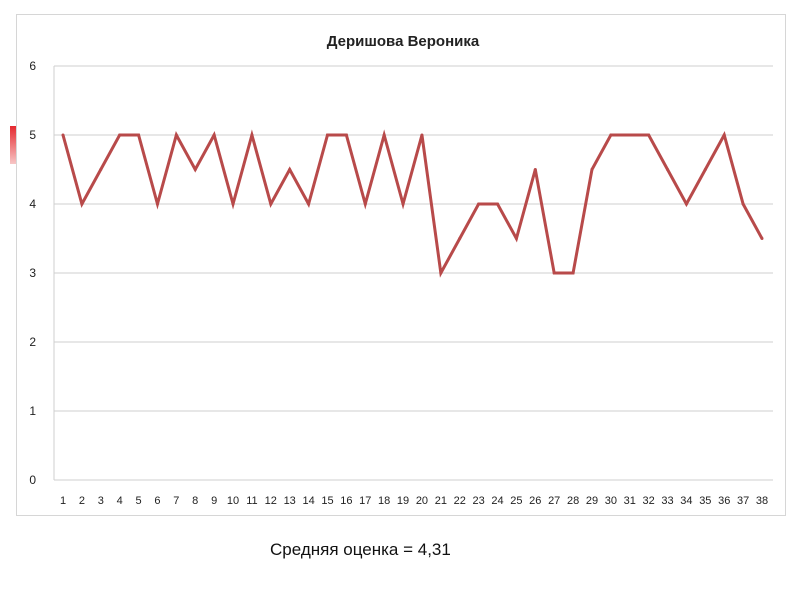 This screenshot has width=800, height=600. What do you see at coordinates (32, 204) in the screenshot?
I see `y-tick-label: 4` at bounding box center [32, 204].